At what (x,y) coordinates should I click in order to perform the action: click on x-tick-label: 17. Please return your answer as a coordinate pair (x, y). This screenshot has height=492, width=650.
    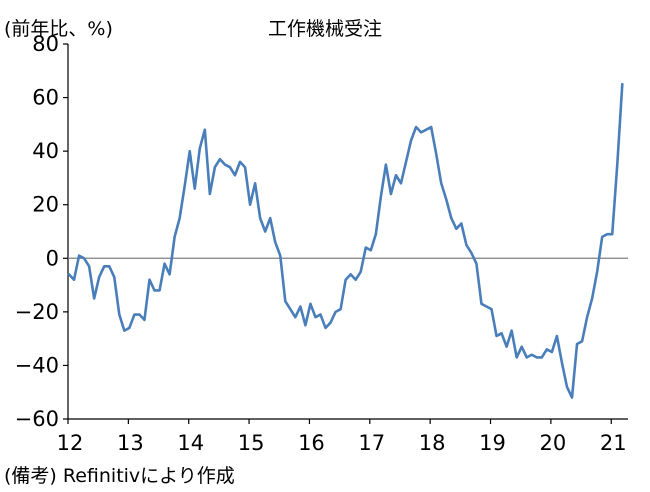
    Looking at the image, I should click on (371, 443).